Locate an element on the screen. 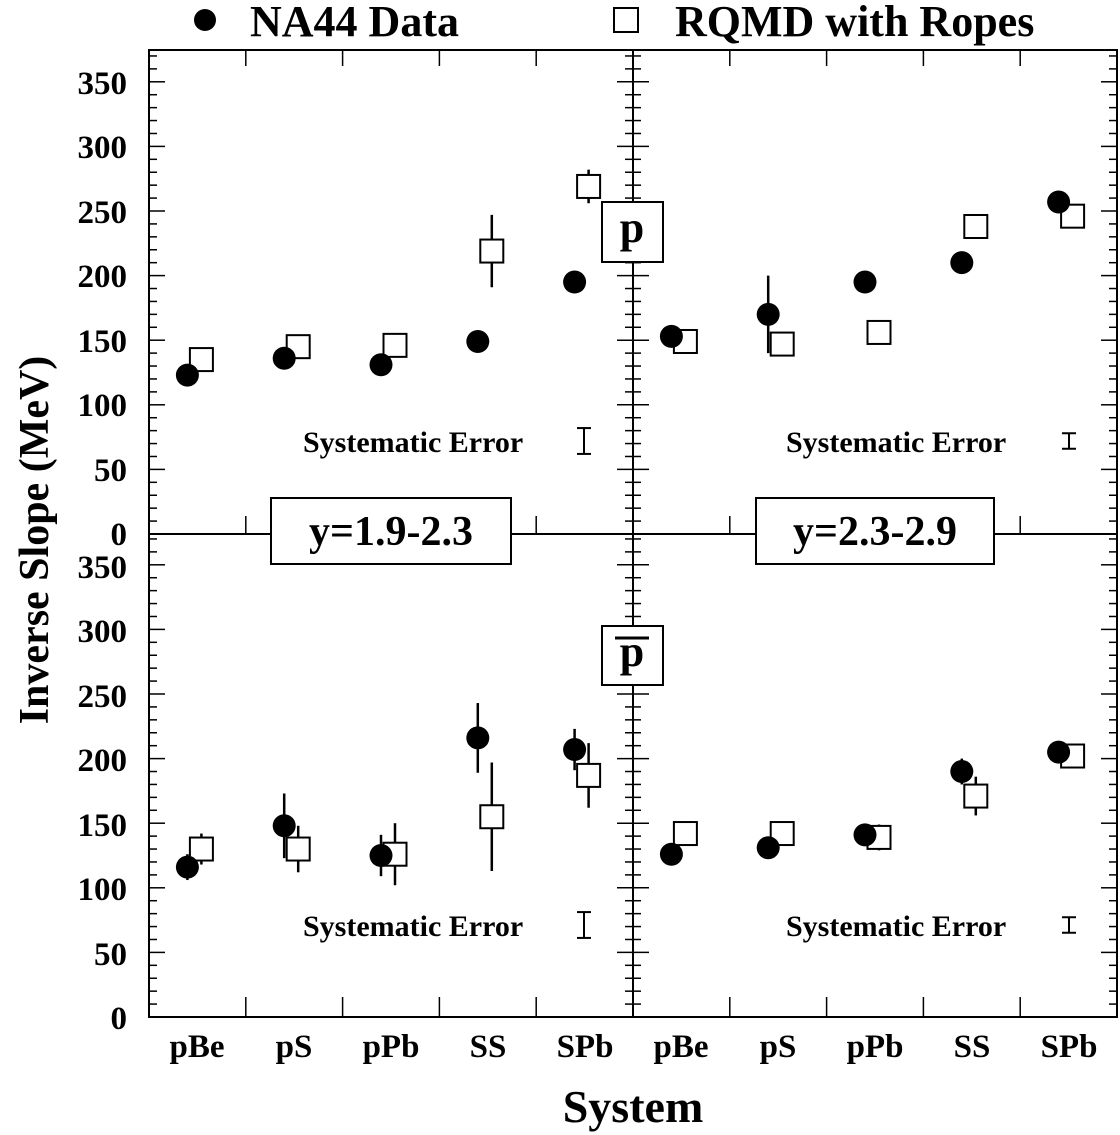  xtick-right-pbe: pBe is located at coordinates (680, 1047).